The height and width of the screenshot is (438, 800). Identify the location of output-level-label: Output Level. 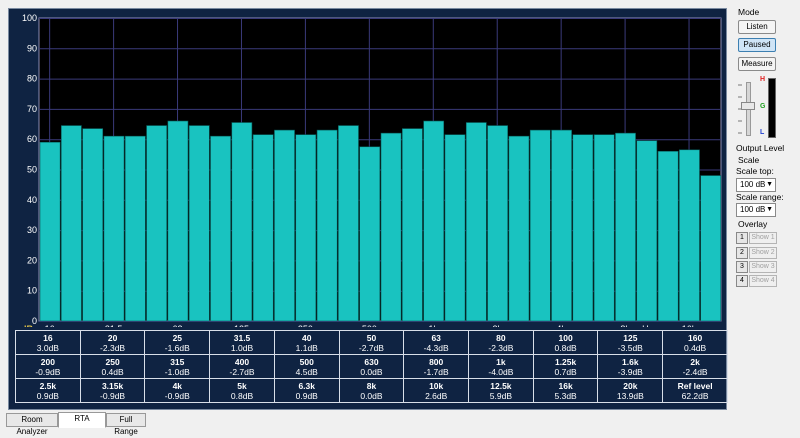
(760, 148).